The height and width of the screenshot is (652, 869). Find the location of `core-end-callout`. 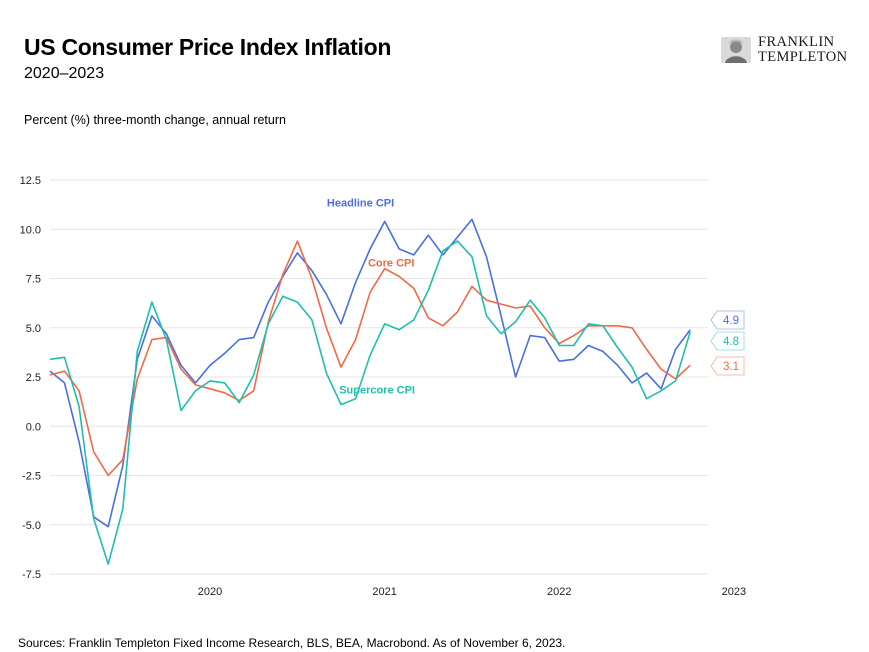

core-end-callout is located at coordinates (727, 366).